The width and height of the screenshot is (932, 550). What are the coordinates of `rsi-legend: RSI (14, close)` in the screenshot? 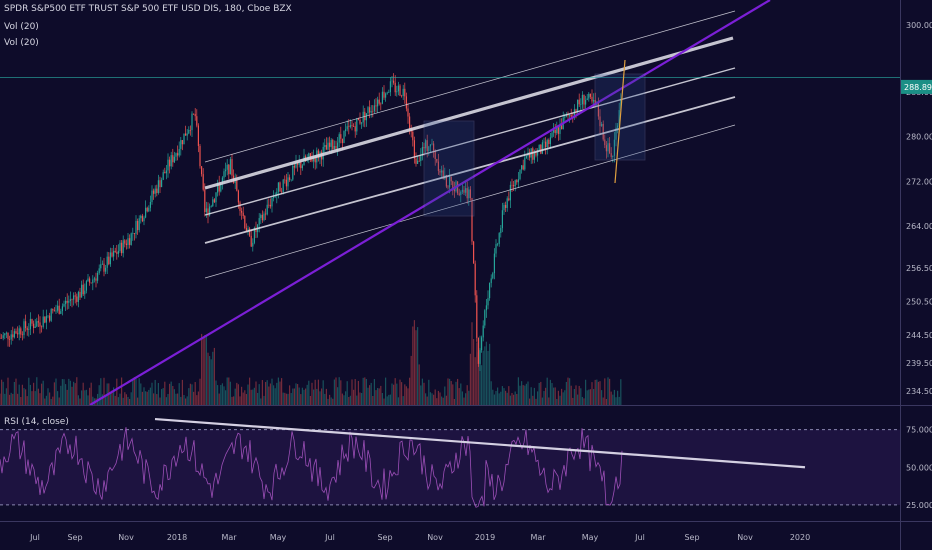 It's located at (36, 422).